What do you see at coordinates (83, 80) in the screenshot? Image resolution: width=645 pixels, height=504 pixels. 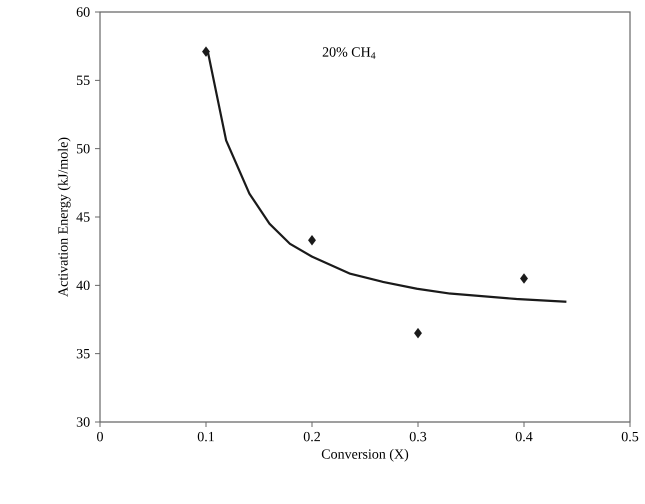 I see `y-tick-label: 55` at bounding box center [83, 80].